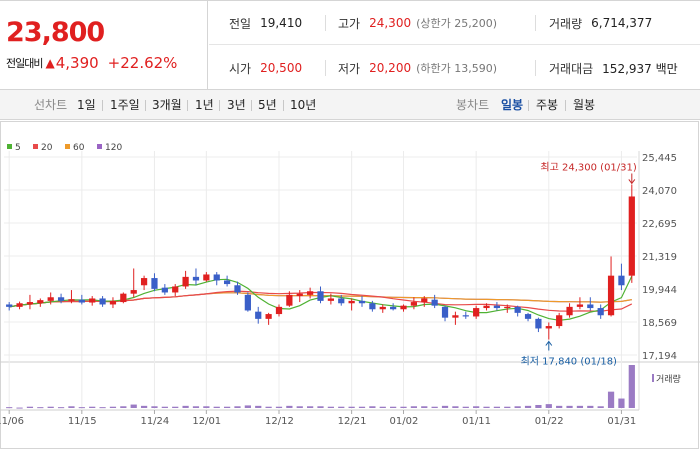 The width and height of the screenshot is (700, 450). Describe the element at coordinates (588, 167) in the screenshot. I see `high-annotation: 최고 24,300 (01/31)` at that location.